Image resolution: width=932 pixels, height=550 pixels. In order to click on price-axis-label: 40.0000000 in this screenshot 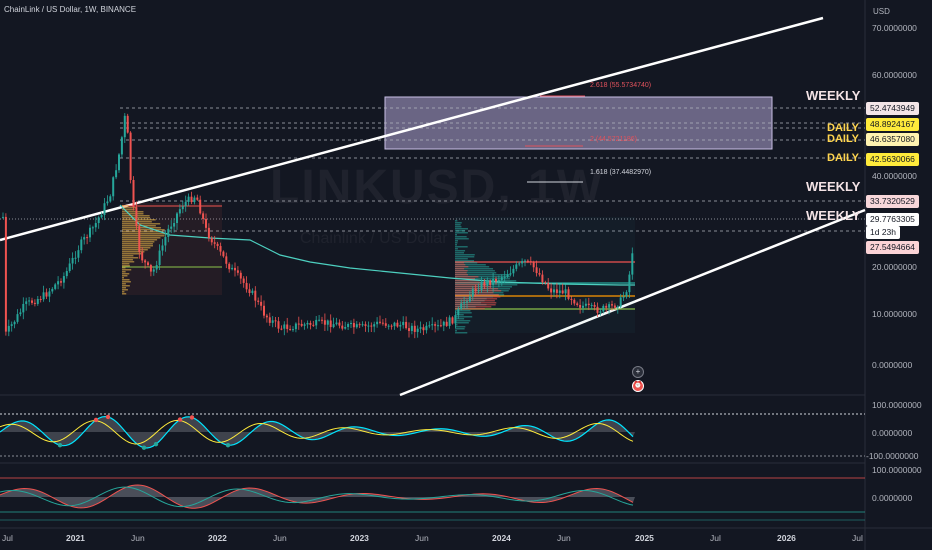, I will do `click(894, 176)`.